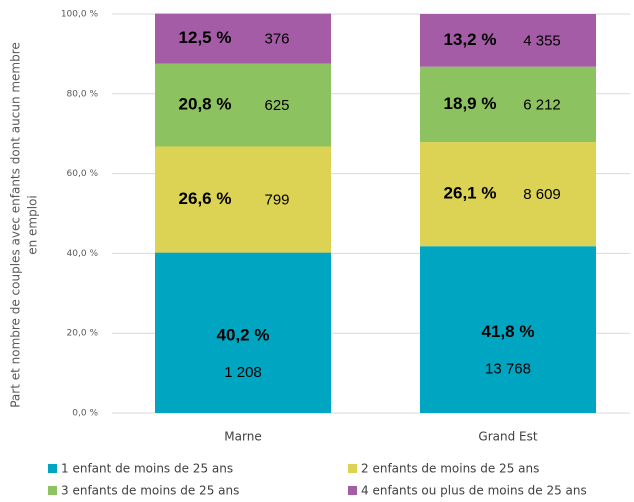 The width and height of the screenshot is (634, 502). Describe the element at coordinates (205, 198) in the screenshot. I see `data-label: 26,6 %` at that location.